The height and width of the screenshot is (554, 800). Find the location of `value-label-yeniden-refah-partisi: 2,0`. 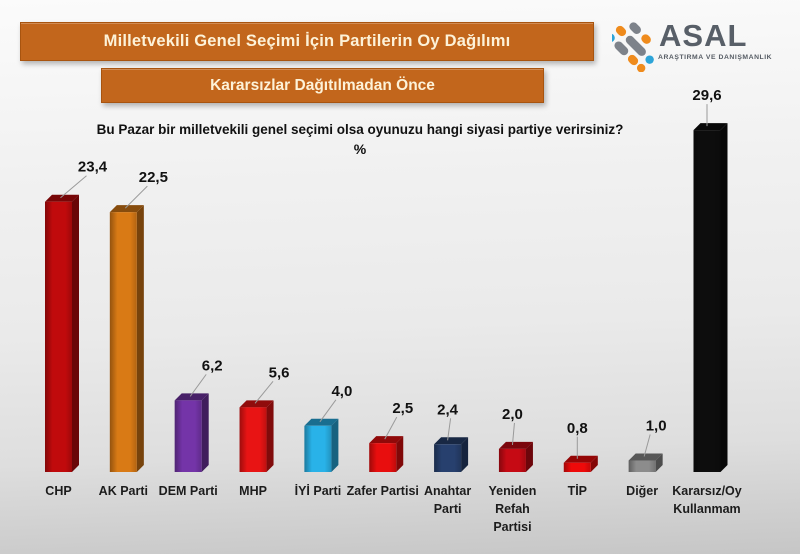

value-label-yeniden-refah-partisi: 2,0 is located at coordinates (512, 414).